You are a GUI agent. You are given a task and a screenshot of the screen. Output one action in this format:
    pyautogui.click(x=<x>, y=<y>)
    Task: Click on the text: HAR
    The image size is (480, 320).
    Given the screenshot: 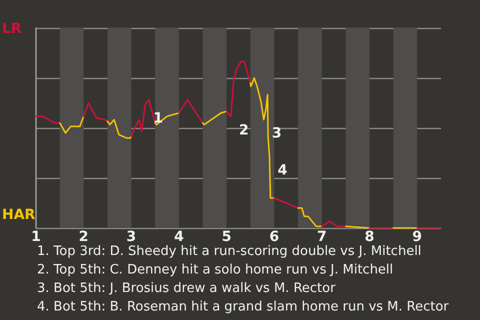 What is the action you would take?
    pyautogui.click(x=19, y=215)
    